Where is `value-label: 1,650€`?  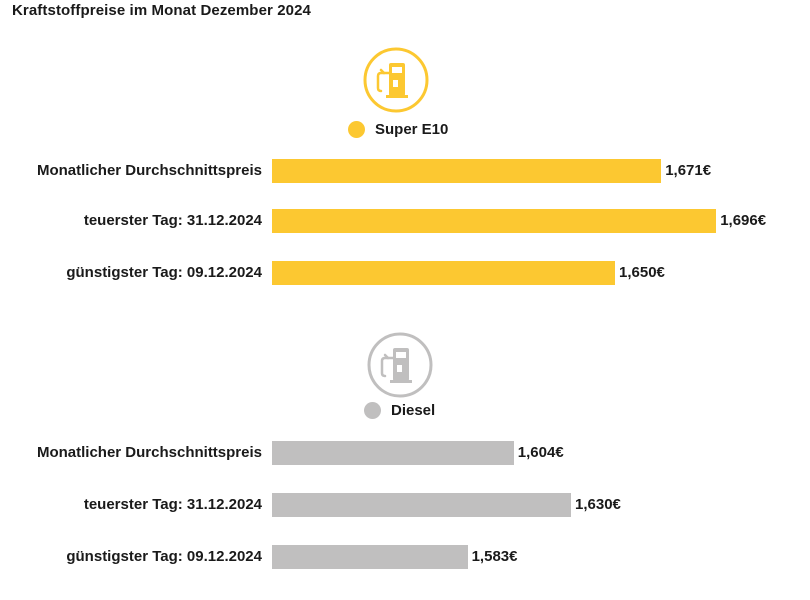
value-label: 1,650€ is located at coordinates (642, 272).